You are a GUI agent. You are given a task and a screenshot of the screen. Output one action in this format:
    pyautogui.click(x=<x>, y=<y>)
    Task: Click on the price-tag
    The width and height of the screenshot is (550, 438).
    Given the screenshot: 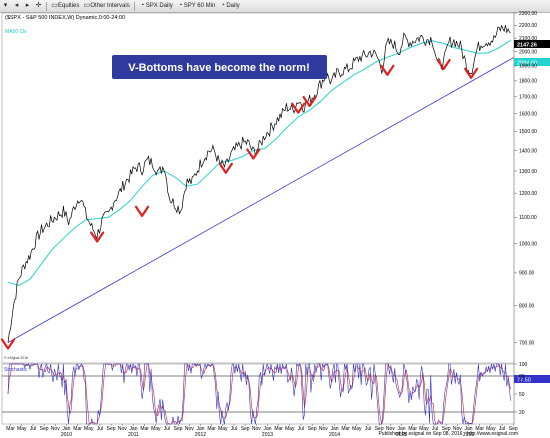 What is the action you would take?
    pyautogui.click(x=532, y=44)
    